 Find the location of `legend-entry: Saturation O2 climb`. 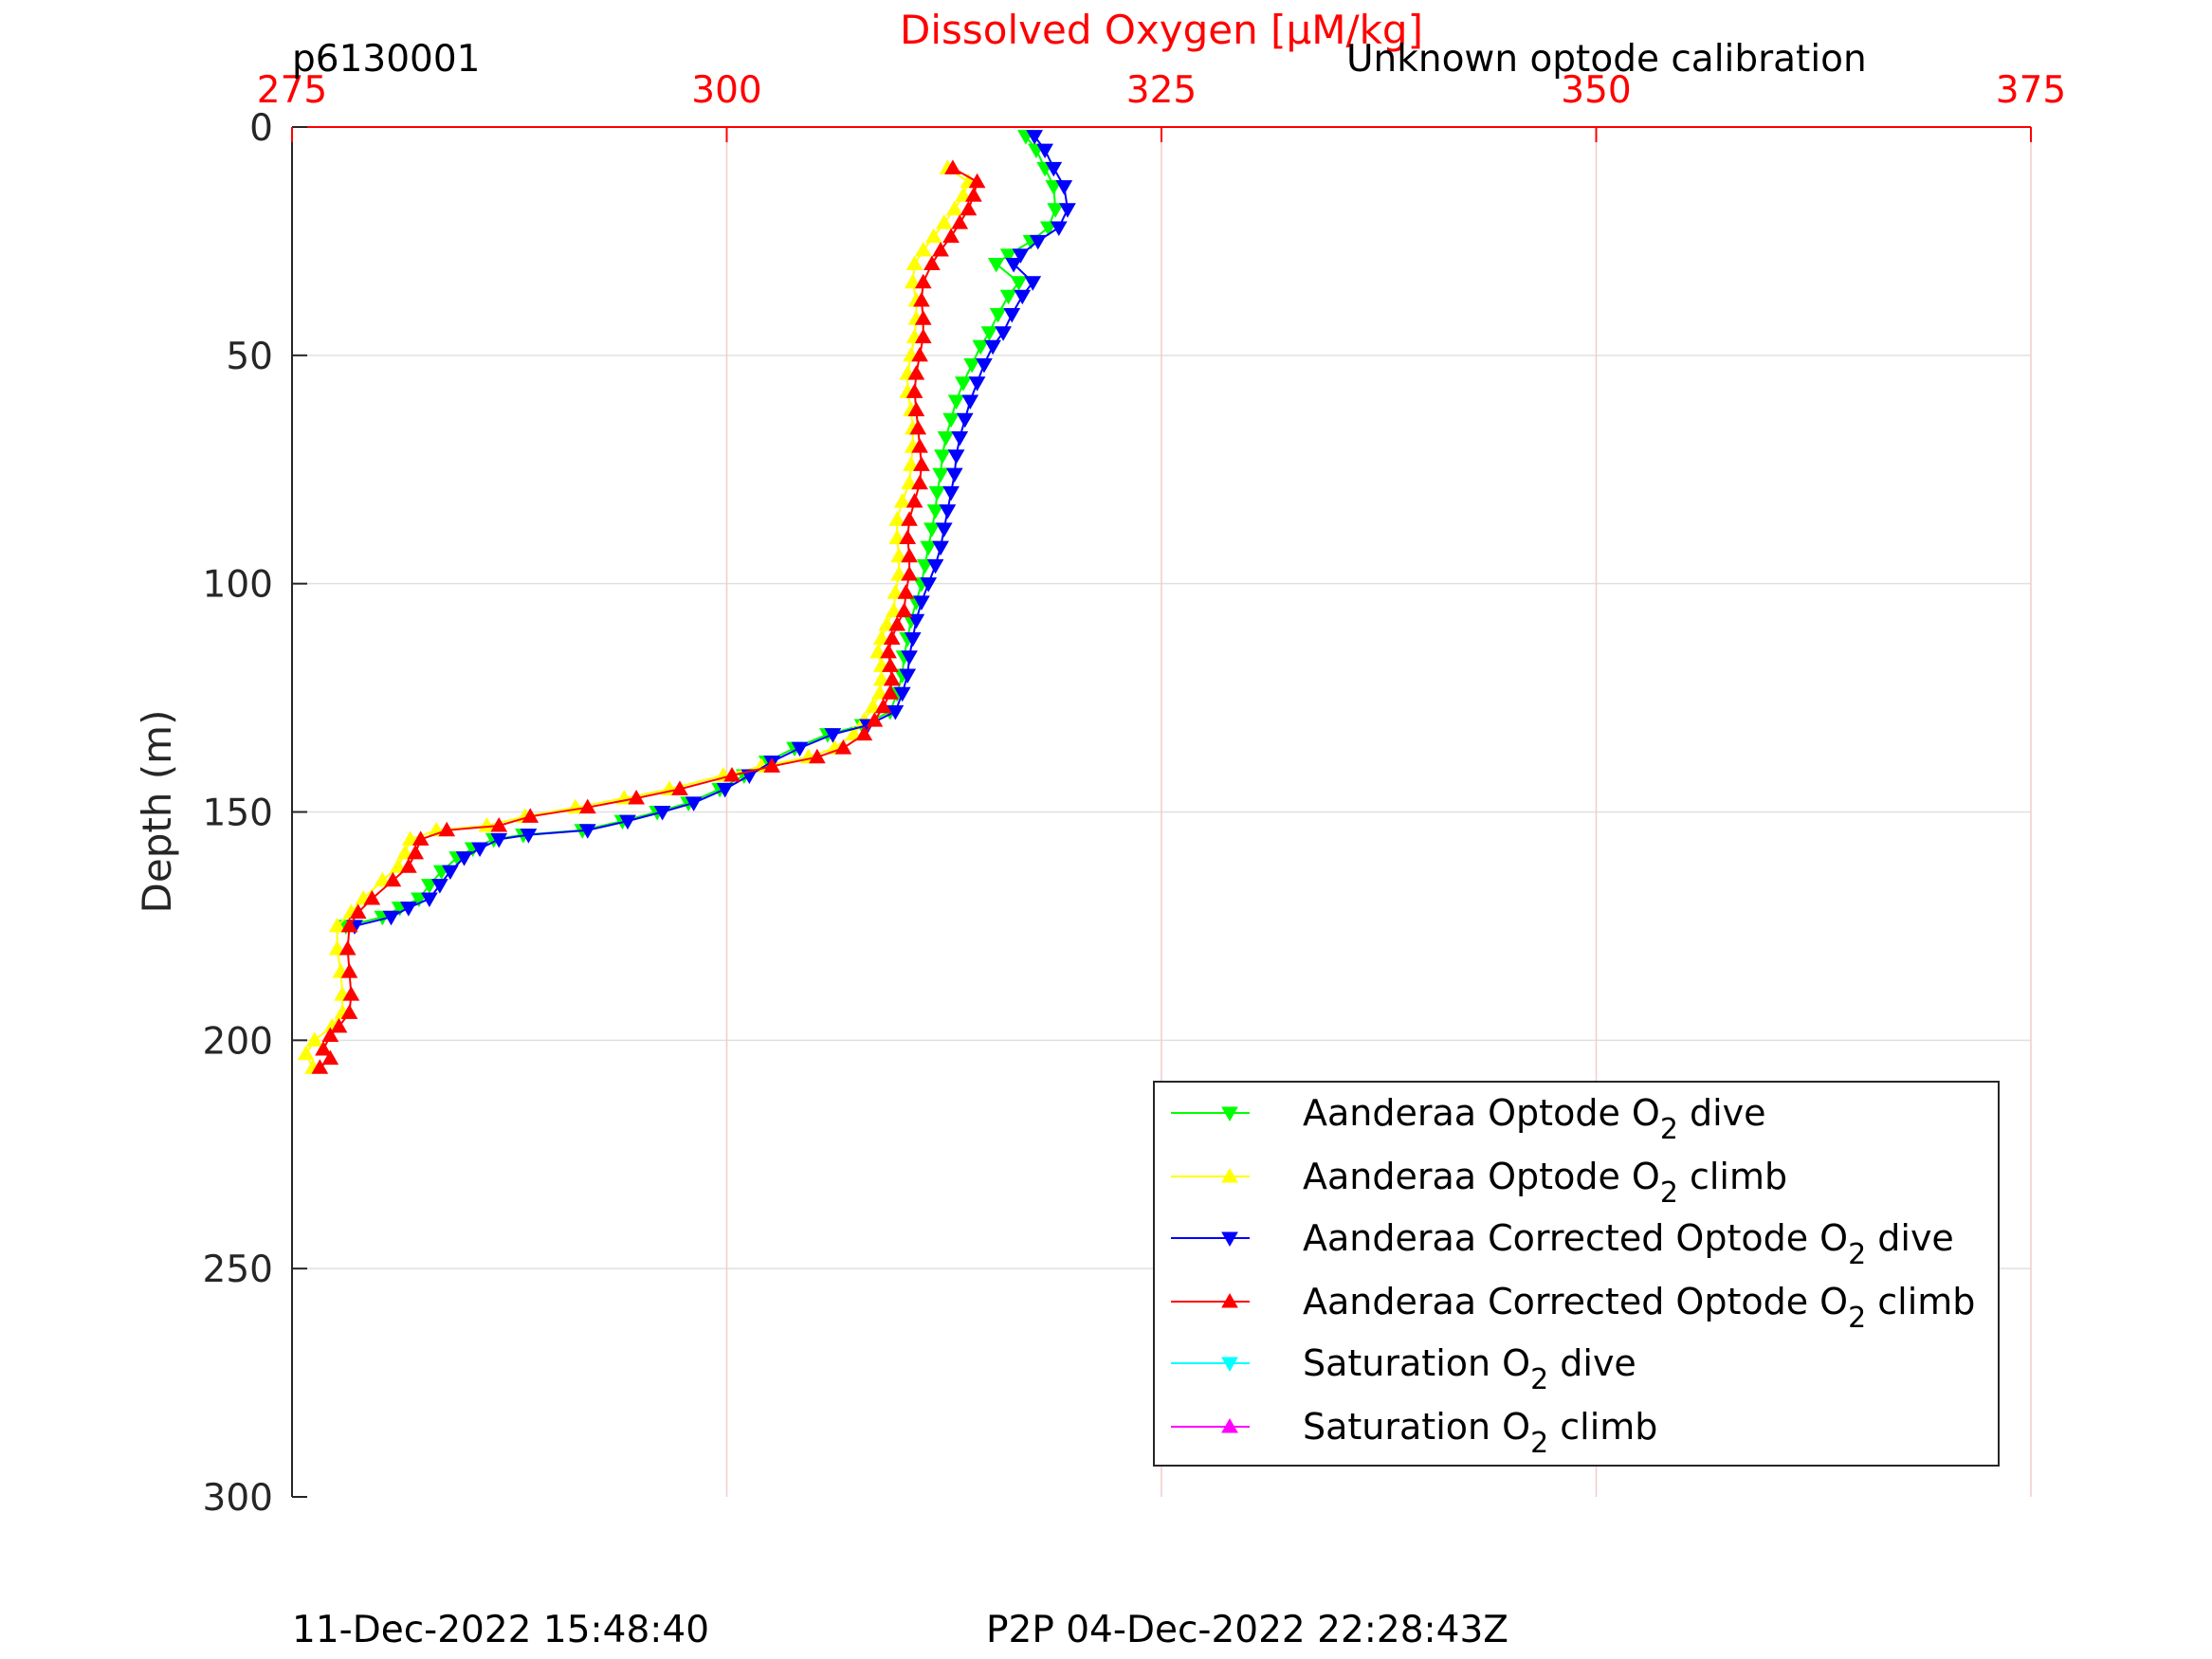

legend-entry: Saturation O2 climb is located at coordinates (1414, 1433).